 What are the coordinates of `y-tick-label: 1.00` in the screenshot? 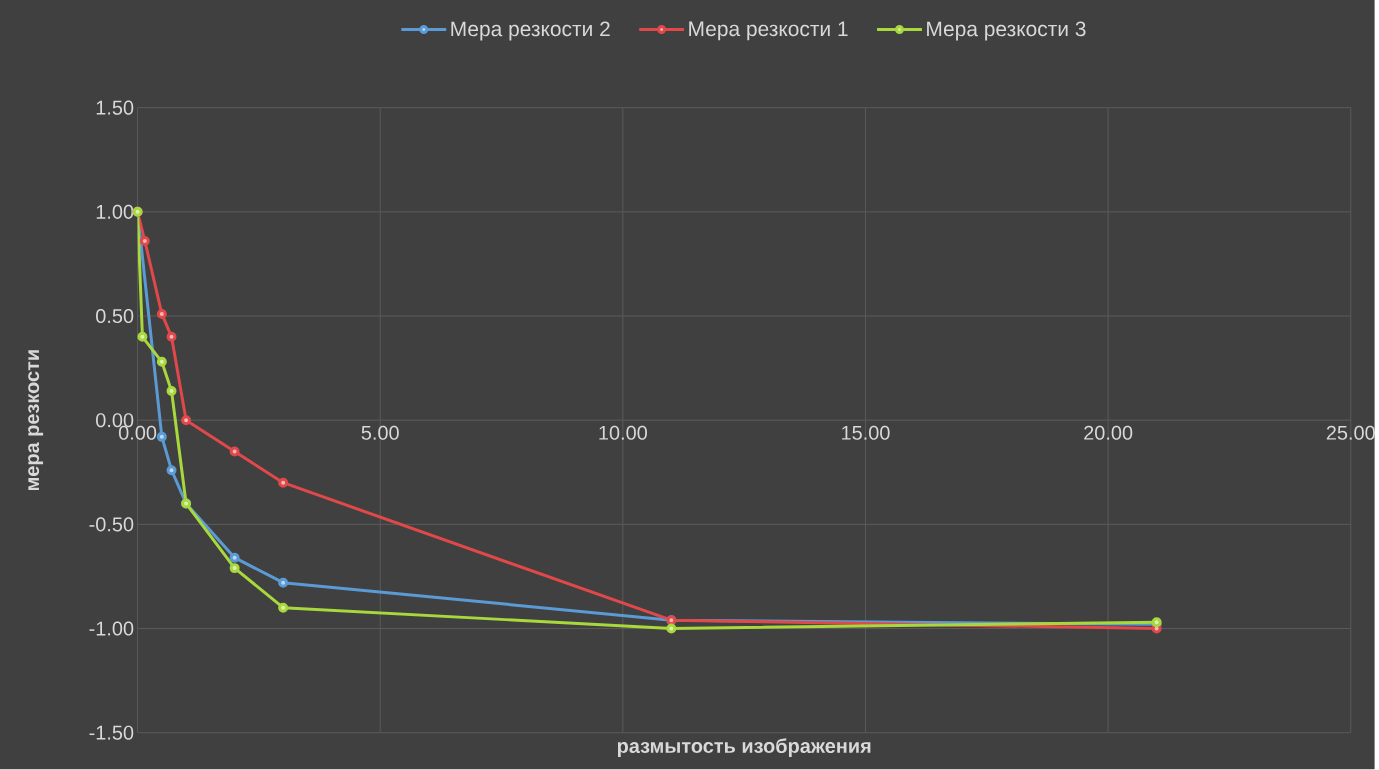 It's located at (115, 212).